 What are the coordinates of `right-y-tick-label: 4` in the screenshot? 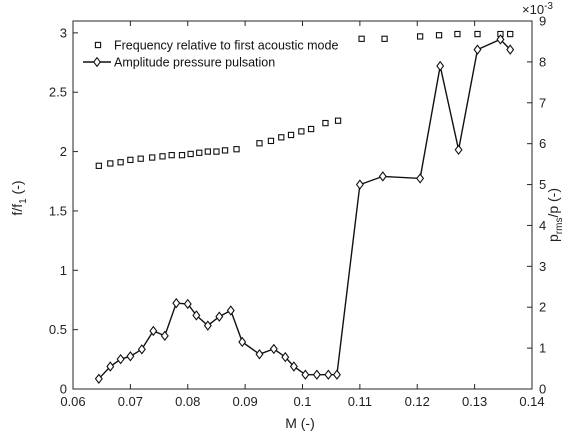 It's located at (542, 225).